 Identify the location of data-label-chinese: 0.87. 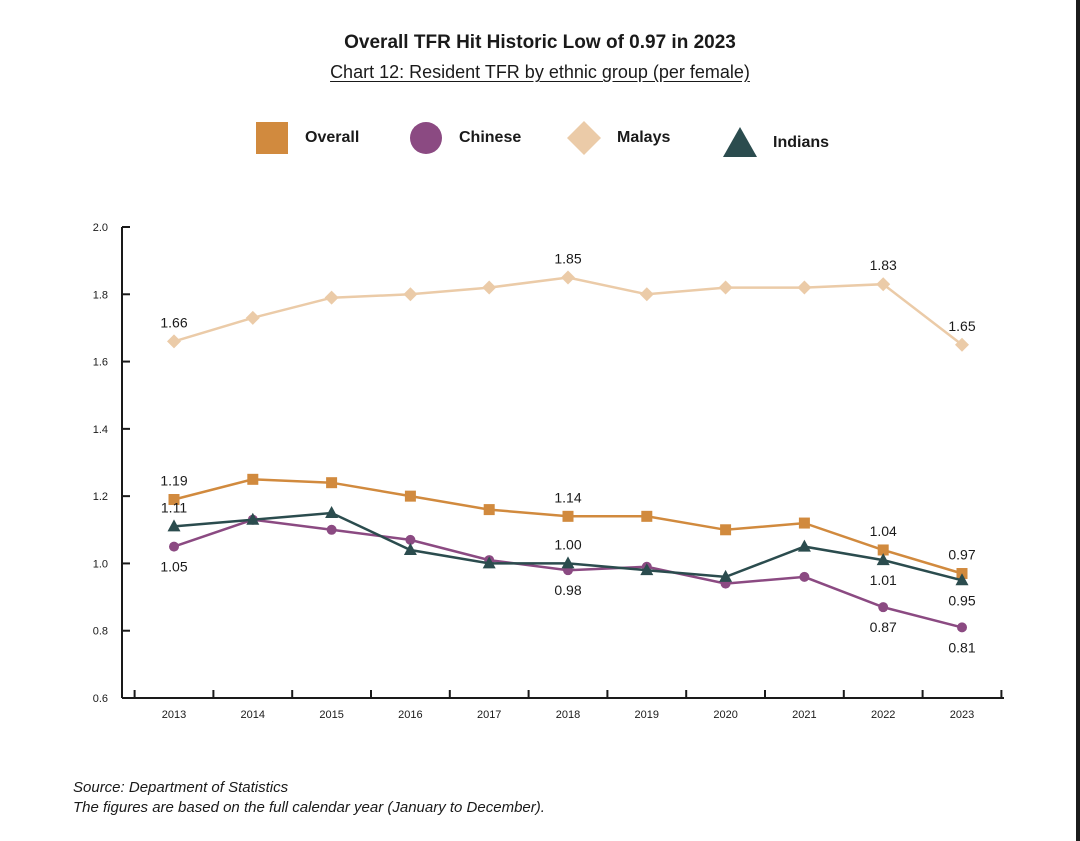
(883, 627).